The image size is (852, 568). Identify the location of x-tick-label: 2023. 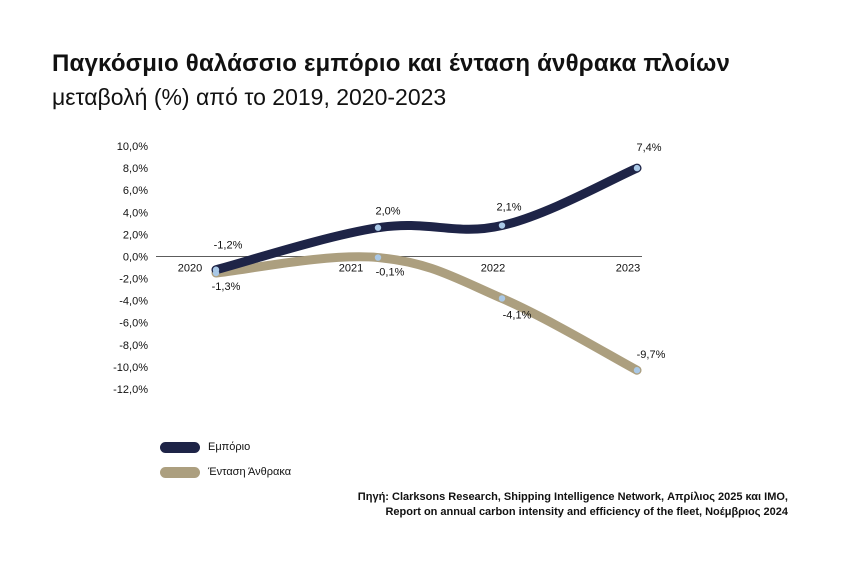
(628, 268).